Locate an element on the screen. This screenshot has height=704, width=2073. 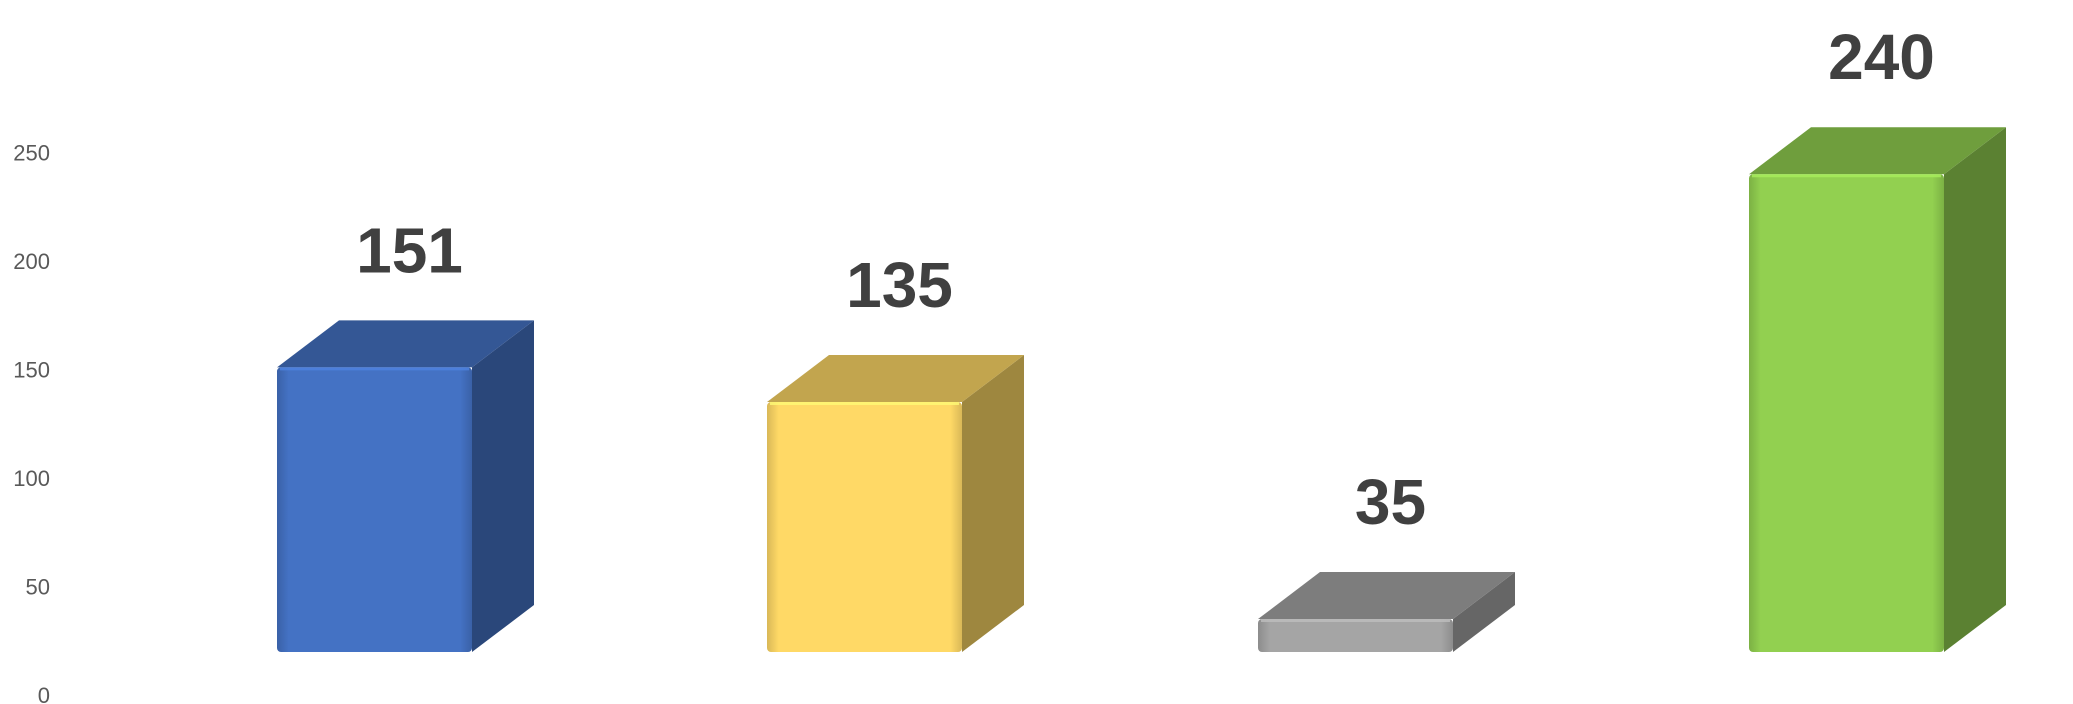
y-tick-label: 200 is located at coordinates (31, 261).